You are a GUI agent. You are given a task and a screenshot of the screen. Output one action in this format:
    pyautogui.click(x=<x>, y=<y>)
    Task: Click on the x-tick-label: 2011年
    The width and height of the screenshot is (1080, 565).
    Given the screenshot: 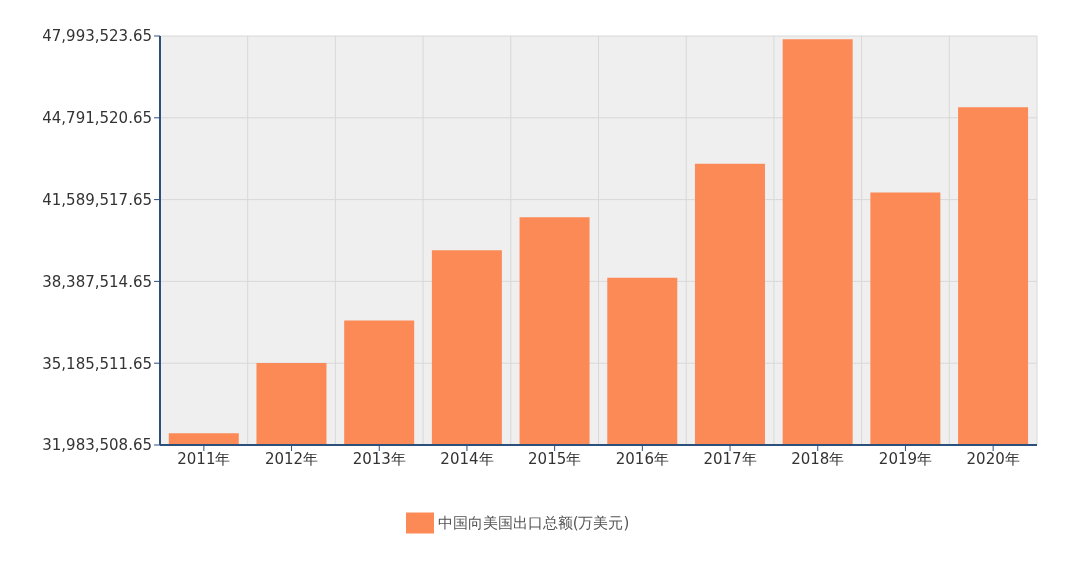 What is the action you would take?
    pyautogui.click(x=204, y=458)
    